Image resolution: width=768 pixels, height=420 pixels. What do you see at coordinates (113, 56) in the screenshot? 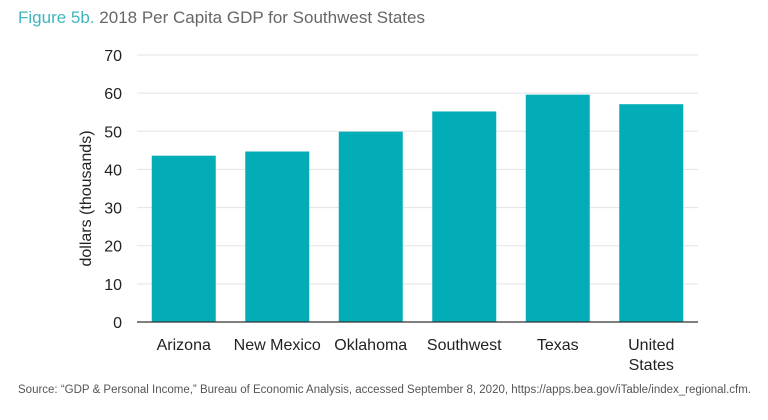
I see `y-tick-label: 70` at bounding box center [113, 56].